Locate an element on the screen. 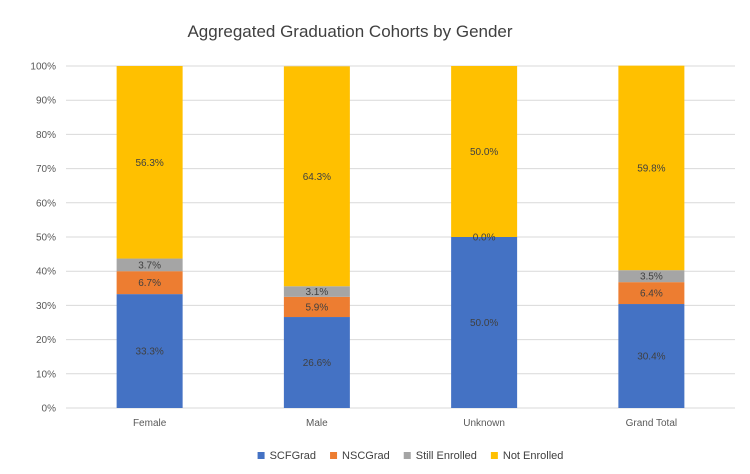  x-category-label: Male is located at coordinates (317, 423).